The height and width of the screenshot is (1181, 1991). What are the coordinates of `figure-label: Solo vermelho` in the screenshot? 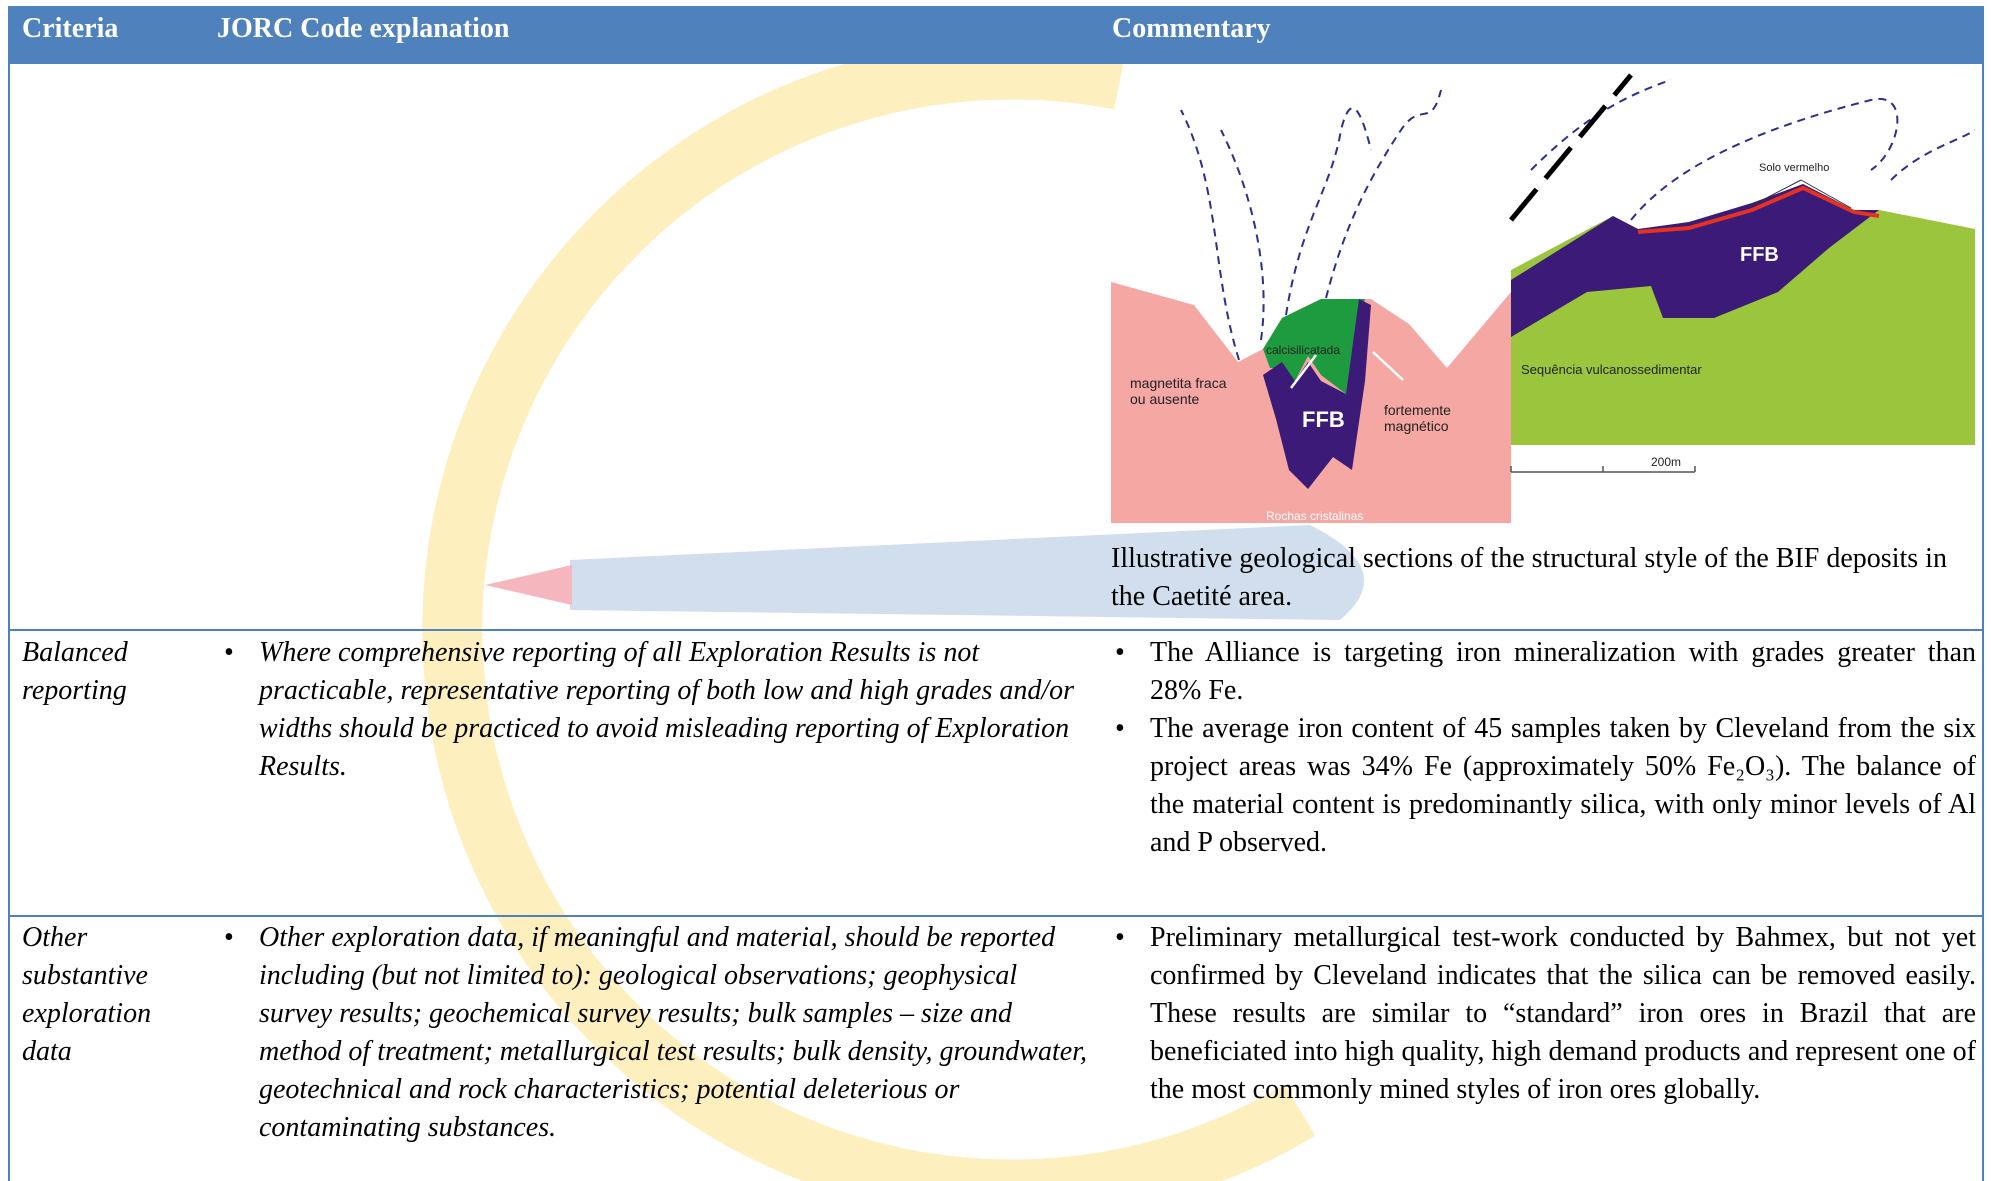 It's located at (1794, 168).